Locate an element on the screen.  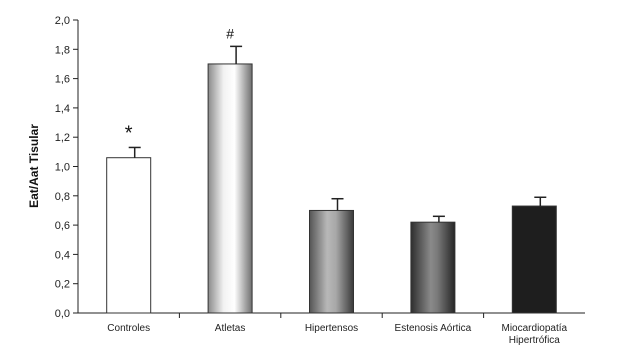
significance-marker: * is located at coordinates (129, 133).